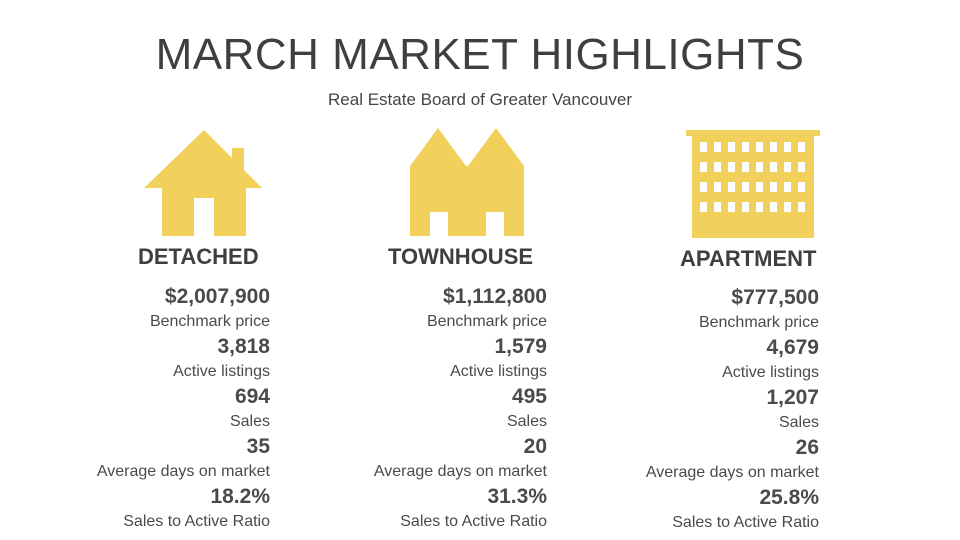 Image resolution: width=960 pixels, height=540 pixels. What do you see at coordinates (240, 496) in the screenshot?
I see `sales-to-active-value: 18.2%` at bounding box center [240, 496].